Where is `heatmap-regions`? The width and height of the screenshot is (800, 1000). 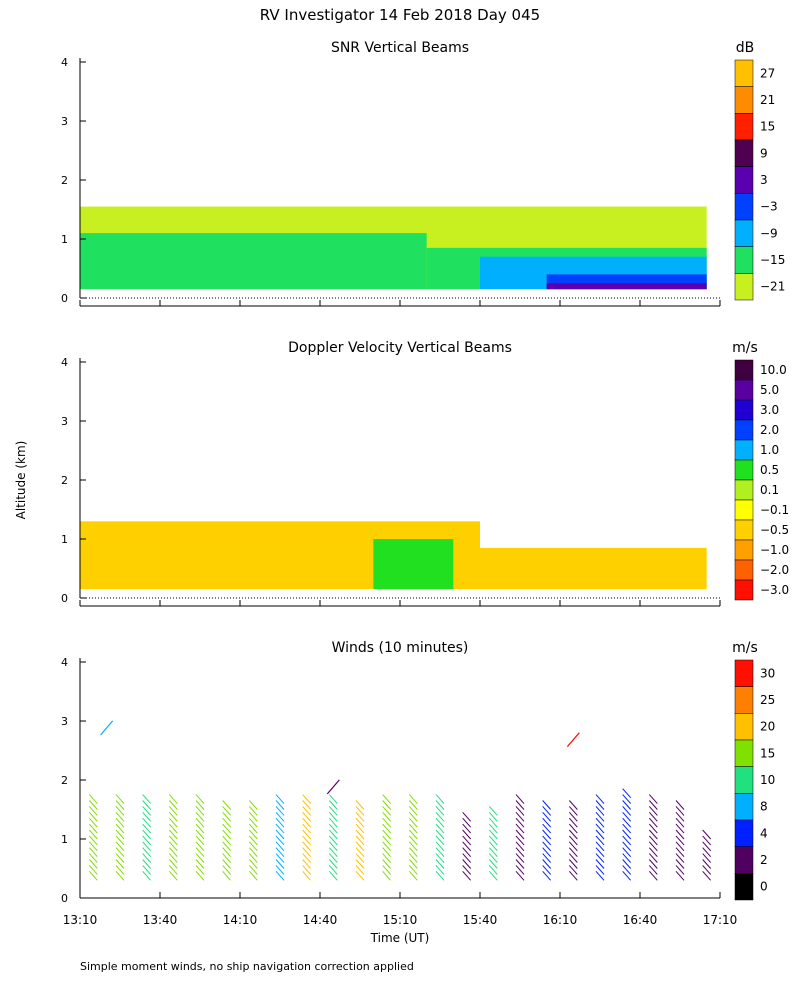 heatmap-regions is located at coordinates (393, 555).